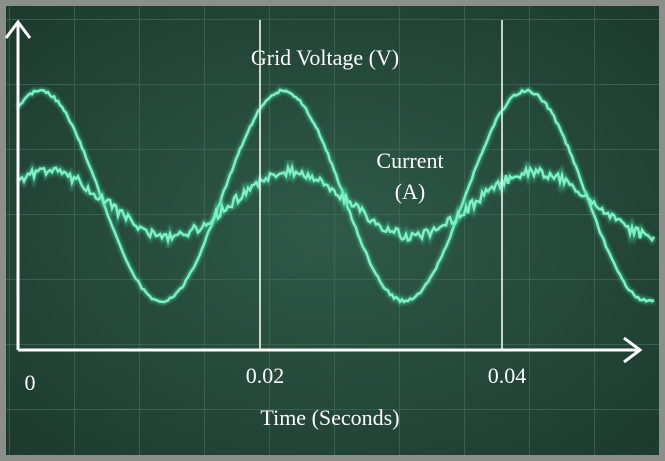 This screenshot has height=461, width=665. I want to click on voltage-label: Grid Voltage (V), so click(325, 57).